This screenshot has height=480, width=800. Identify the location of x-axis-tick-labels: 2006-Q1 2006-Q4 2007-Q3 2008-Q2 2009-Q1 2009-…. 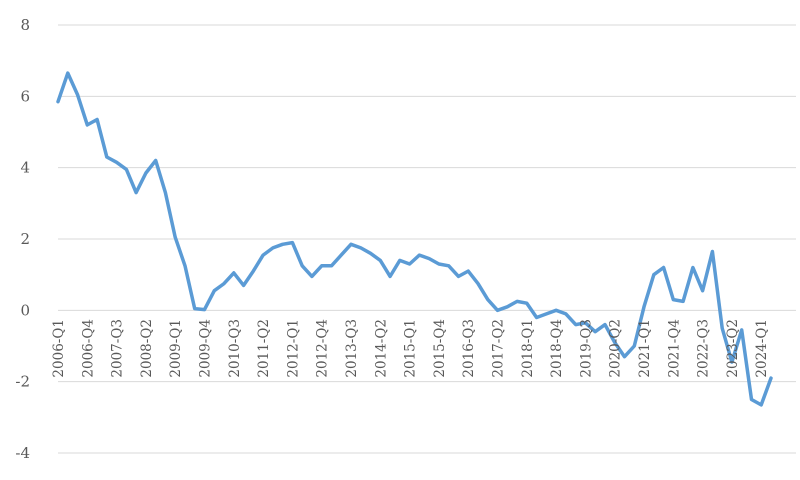
(410, 348).